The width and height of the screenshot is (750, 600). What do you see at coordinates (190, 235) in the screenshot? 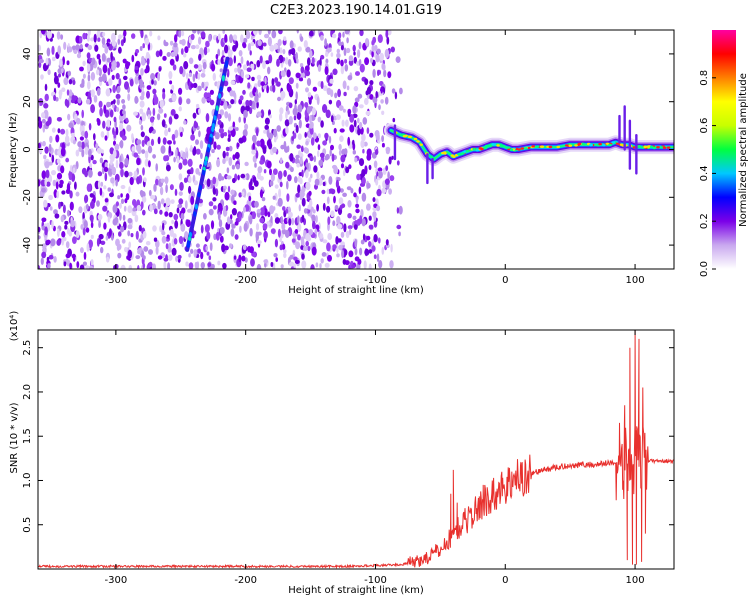
I see `streak-speck` at bounding box center [190, 235].